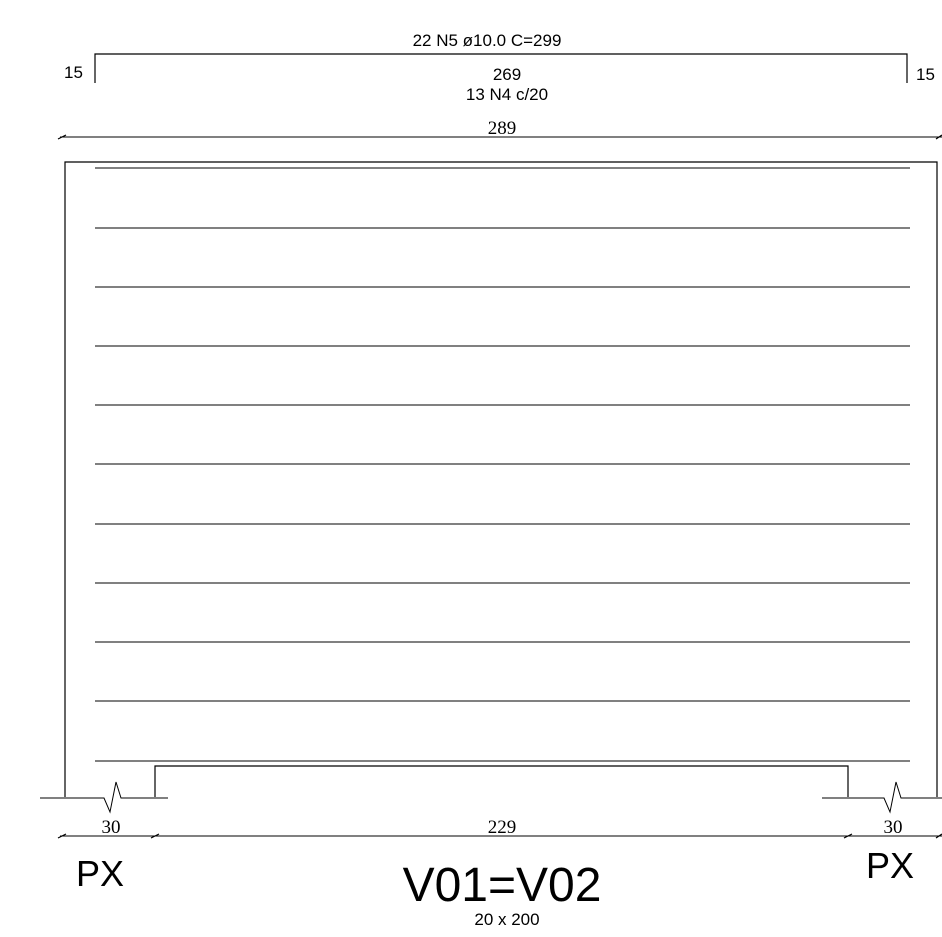 Image resolution: width=942 pixels, height=937 pixels. What do you see at coordinates (506, 919) in the screenshot?
I see `beam-section: 20 x 200` at bounding box center [506, 919].